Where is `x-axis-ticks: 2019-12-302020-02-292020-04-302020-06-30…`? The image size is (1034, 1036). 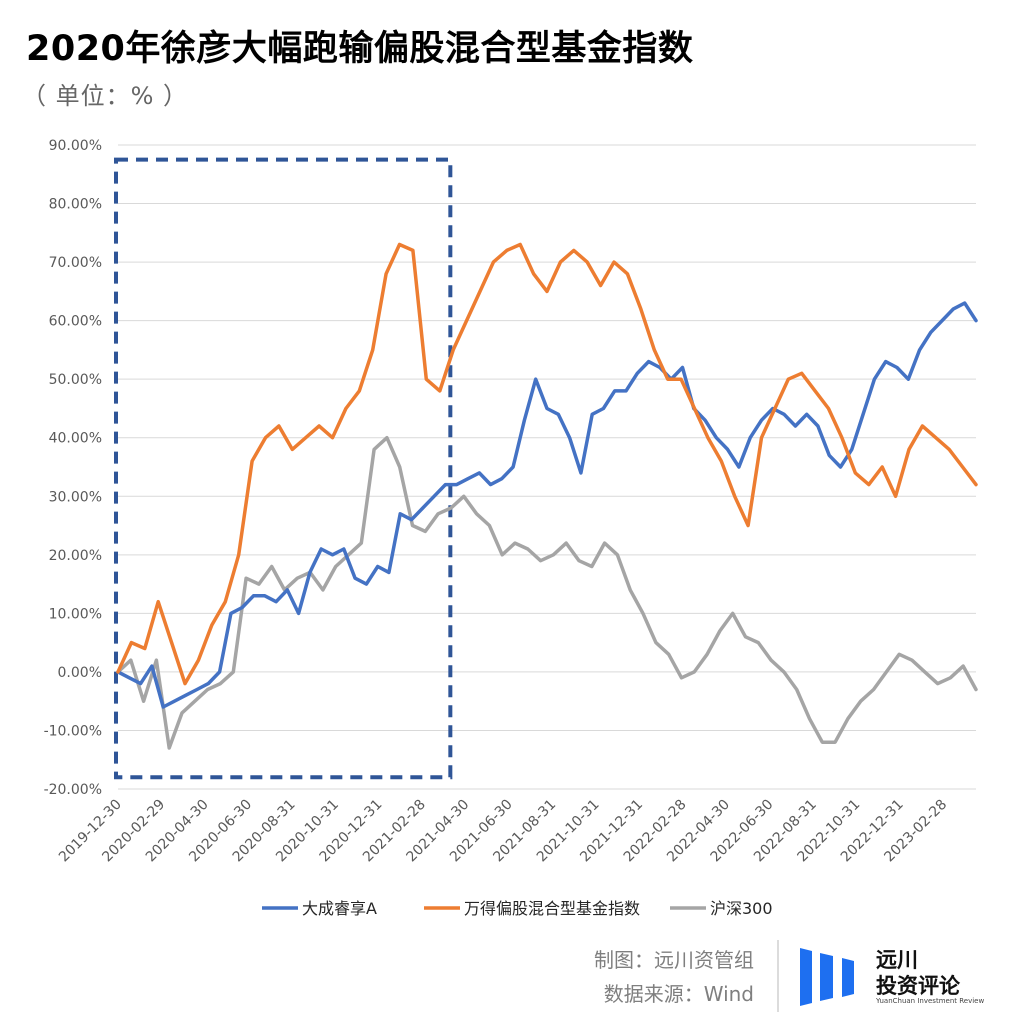
x-axis-ticks: 2019-12-302020-02-292020-04-302020-06-30… is located at coordinates (503, 831).